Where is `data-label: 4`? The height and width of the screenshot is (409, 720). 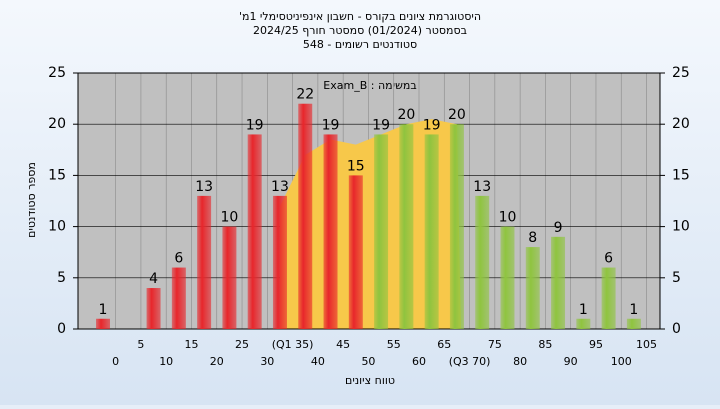 data-label: 4 is located at coordinates (153, 279).